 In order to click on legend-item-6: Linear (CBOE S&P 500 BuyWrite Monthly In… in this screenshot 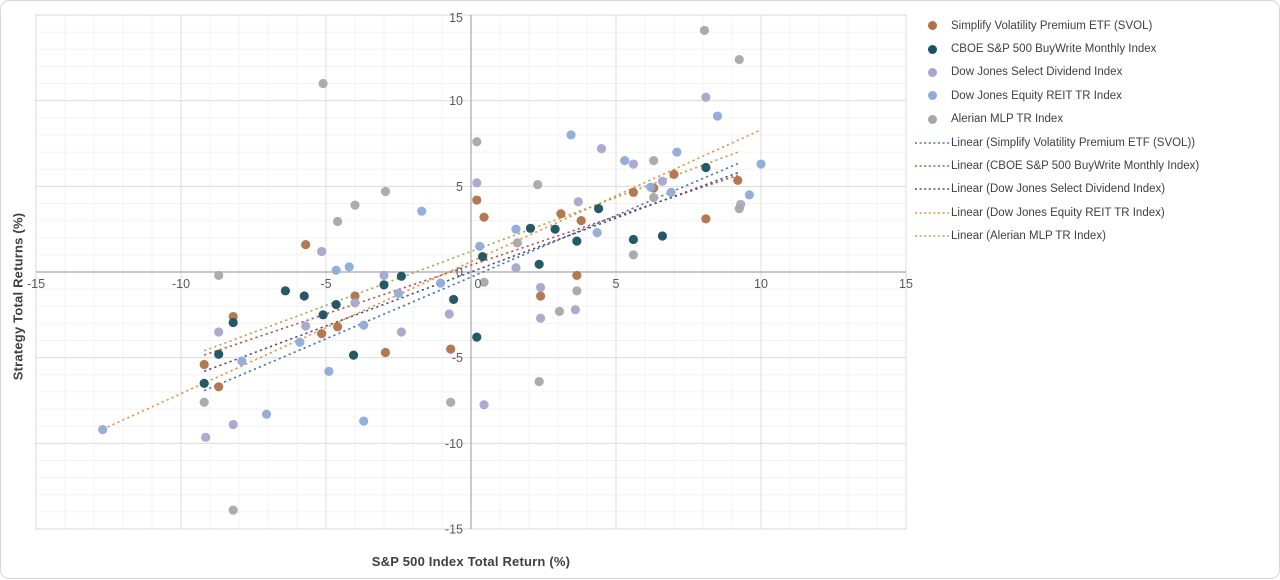, I will do `click(1093, 165)`.